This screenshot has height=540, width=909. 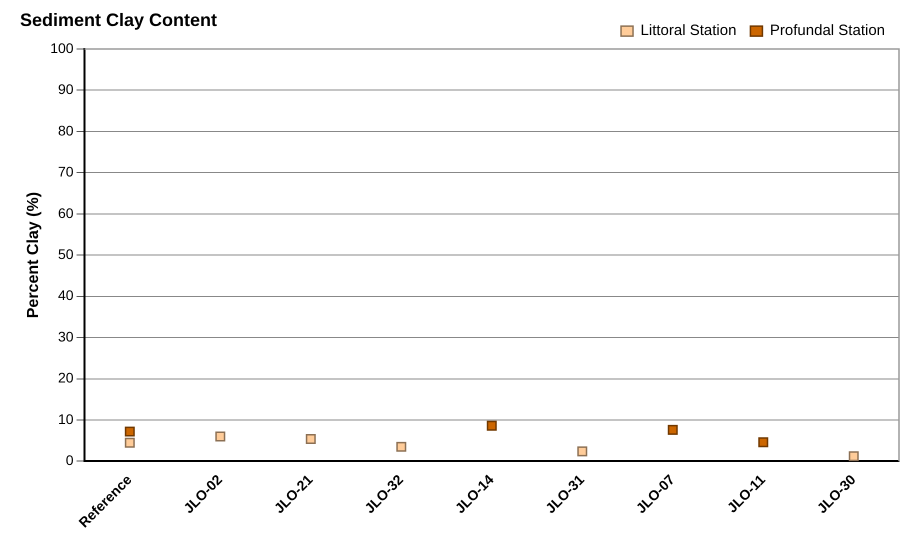 I want to click on y-tick-label: 100, so click(x=62, y=48).